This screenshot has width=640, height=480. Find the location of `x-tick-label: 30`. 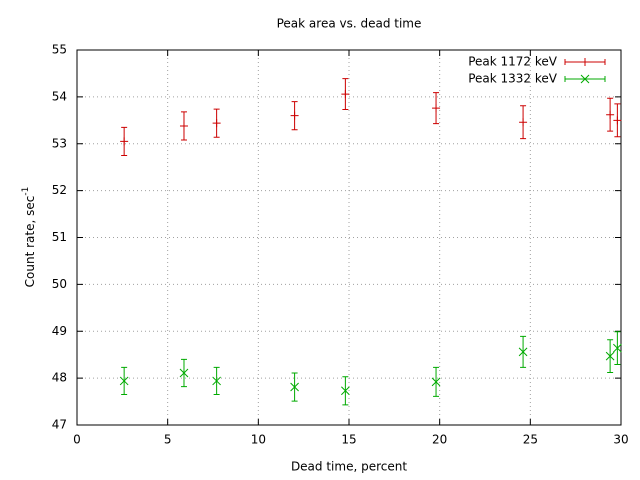

x-tick-label: 30 is located at coordinates (620, 440).